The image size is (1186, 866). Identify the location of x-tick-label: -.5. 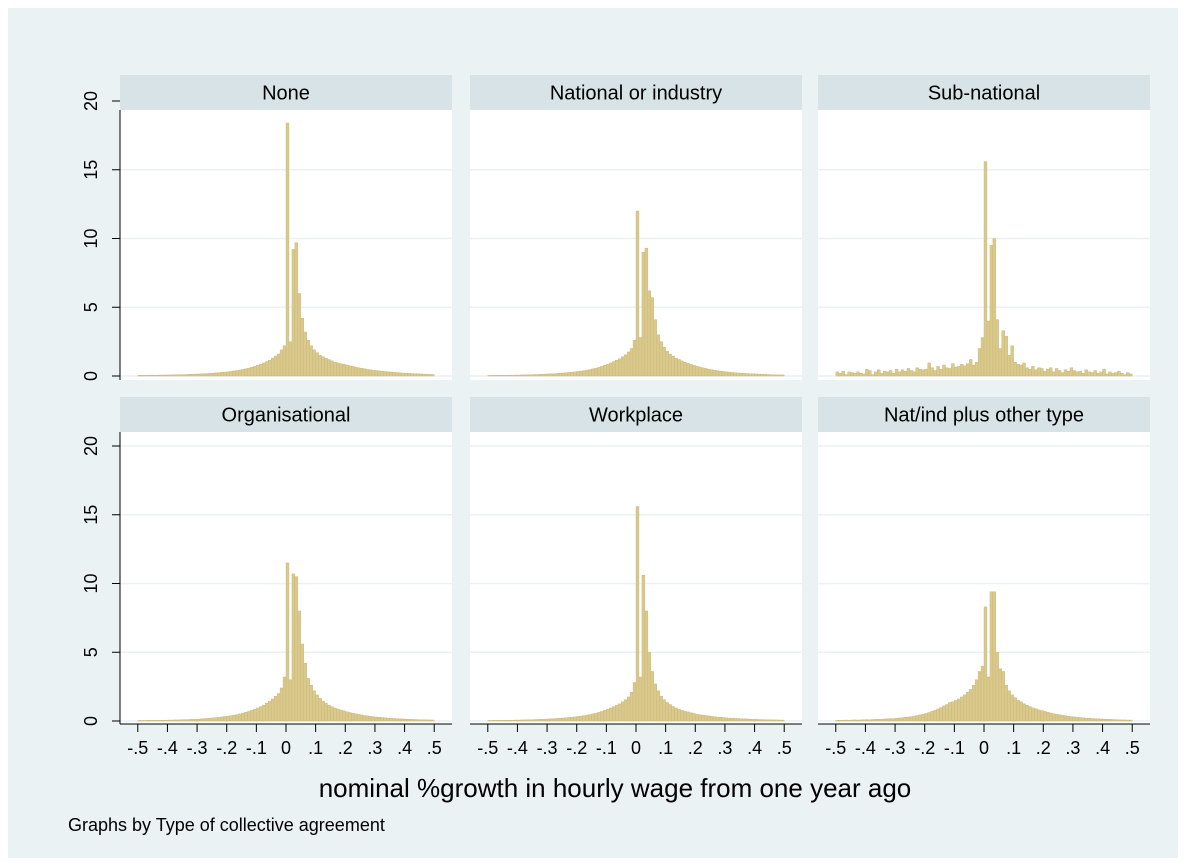
(137, 748).